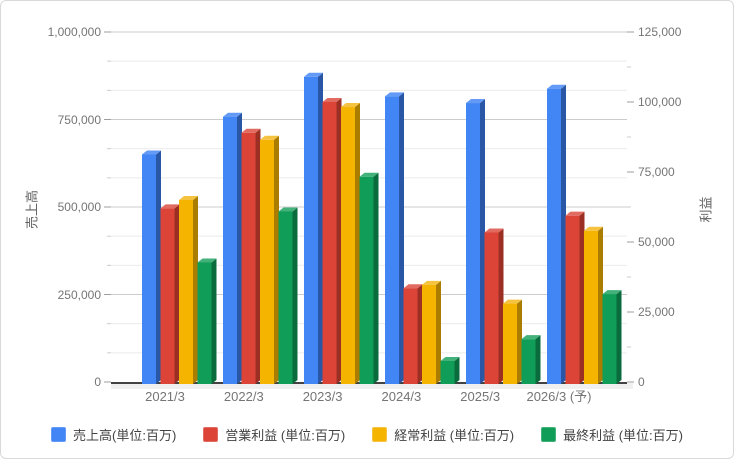 Image resolution: width=734 pixels, height=459 pixels. What do you see at coordinates (454, 435) in the screenshot?
I see `legend-label-ordinary-profit: 経常利益 (単位:百万)` at bounding box center [454, 435].